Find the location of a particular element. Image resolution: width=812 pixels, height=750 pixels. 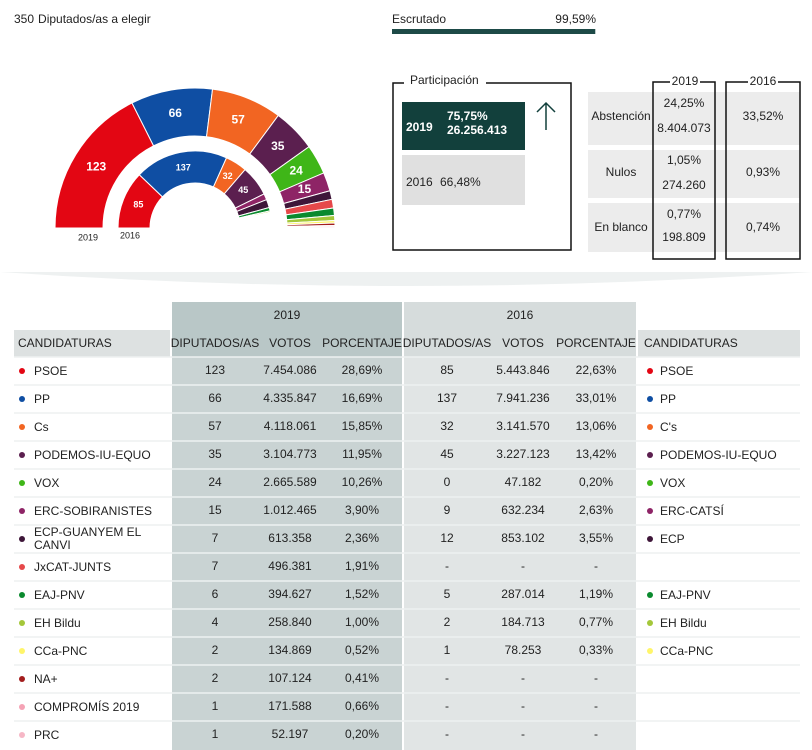

summary-year: 2016 is located at coordinates (763, 81).